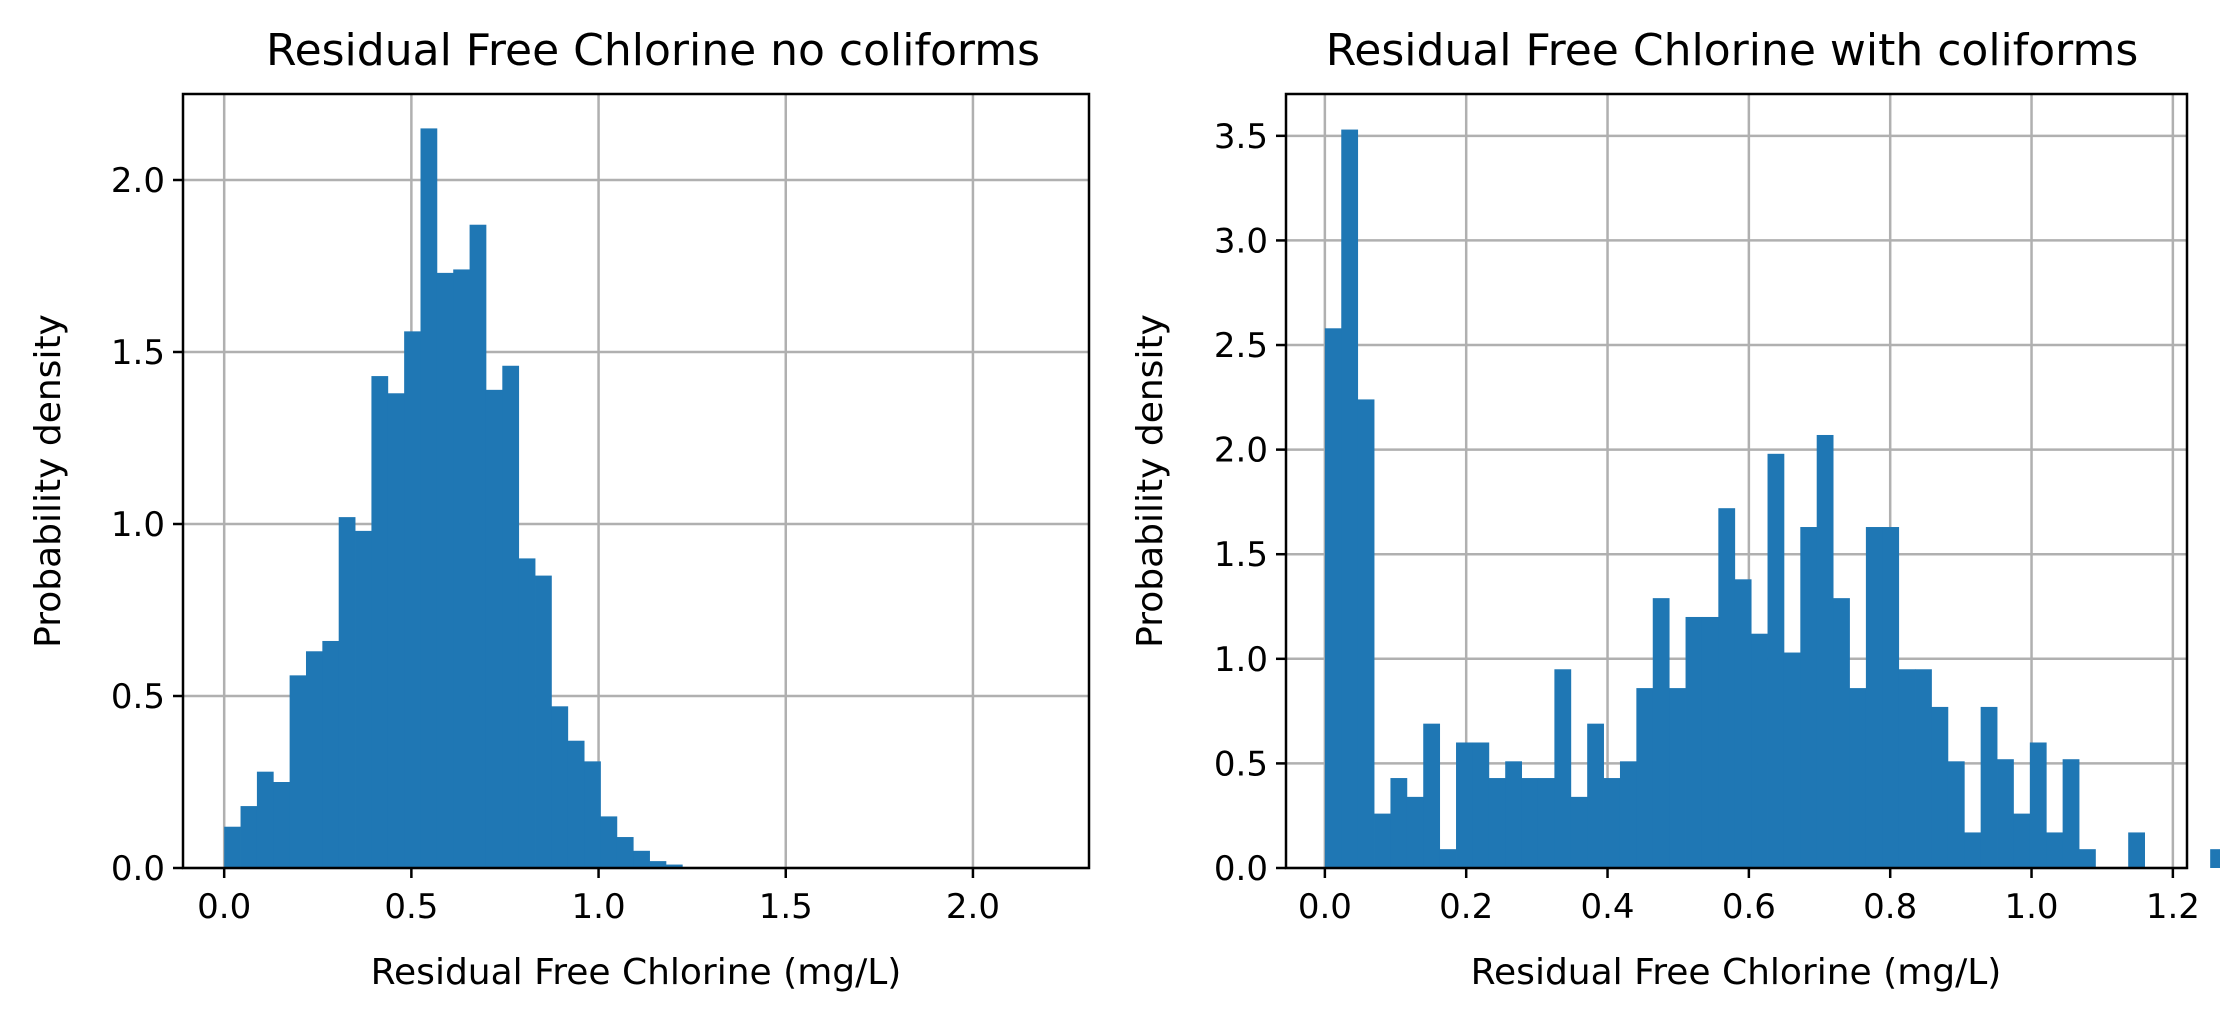 Image resolution: width=2220 pixels, height=1020 pixels. Describe the element at coordinates (138, 525) in the screenshot. I see `y-tick-label: 1.0` at that location.